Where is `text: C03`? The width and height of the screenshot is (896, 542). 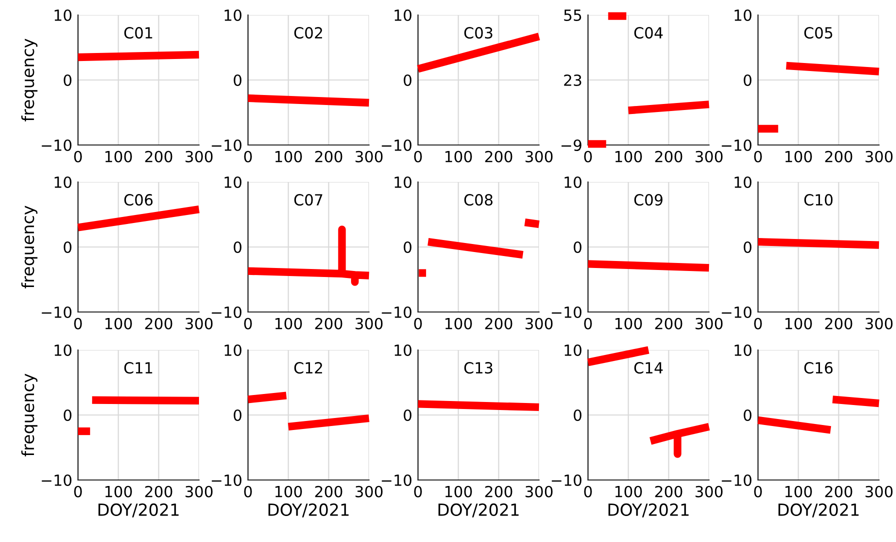
text: C03 is located at coordinates (478, 33).